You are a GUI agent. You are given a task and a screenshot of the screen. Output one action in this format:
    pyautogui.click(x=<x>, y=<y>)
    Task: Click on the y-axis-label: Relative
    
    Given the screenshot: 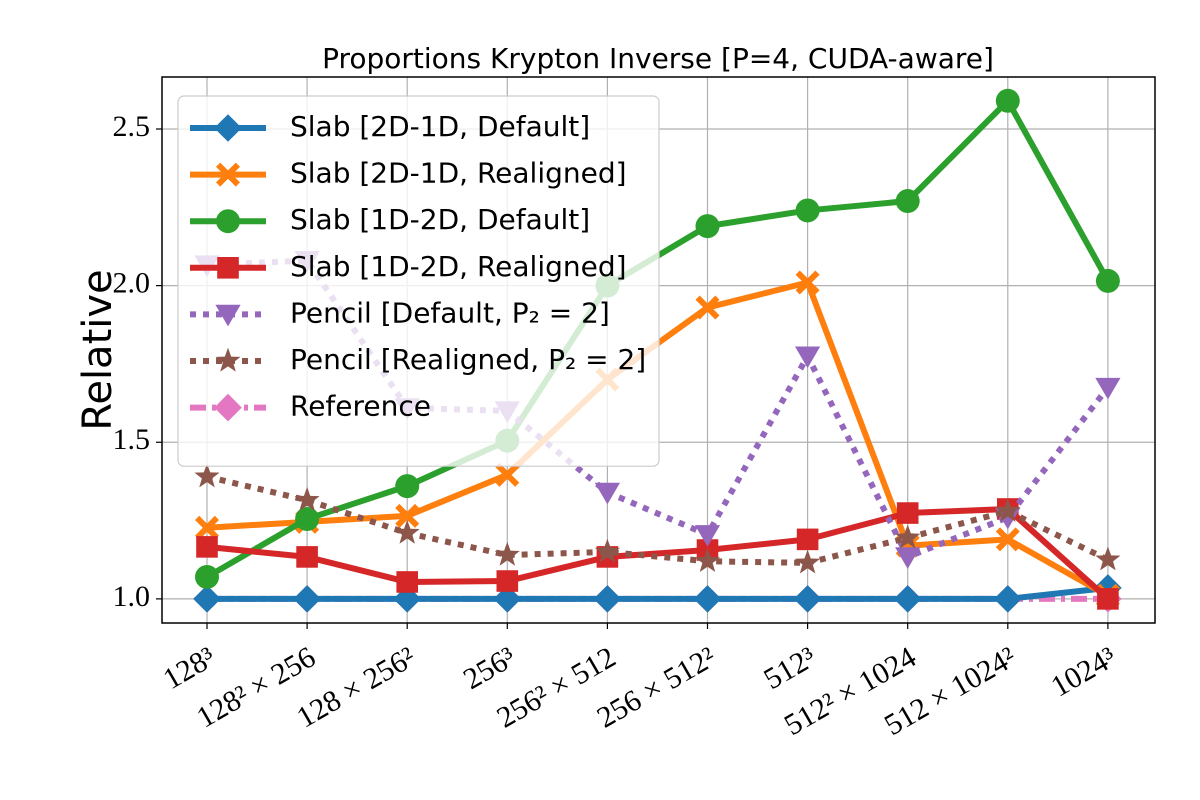 What is the action you would take?
    pyautogui.click(x=98, y=349)
    